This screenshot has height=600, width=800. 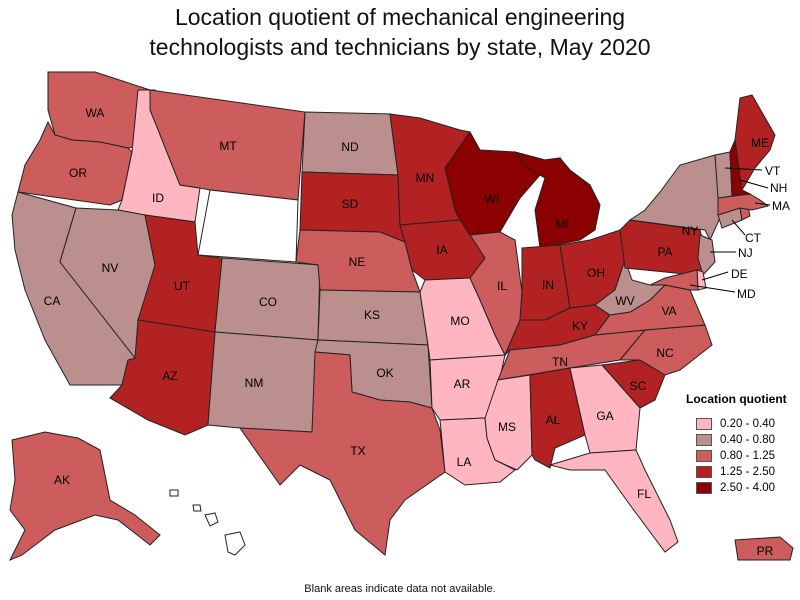 What do you see at coordinates (624, 301) in the screenshot?
I see `label-WV: WV` at bounding box center [624, 301].